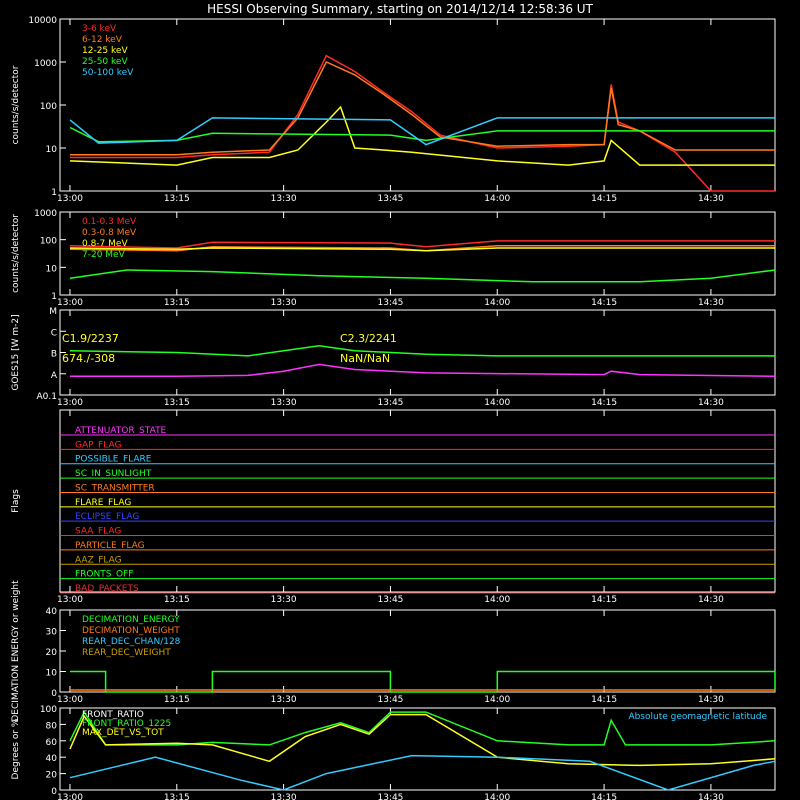 The image size is (800, 800). I want to click on flag-label-eclipse_flag: ECLIPSE_FLAG, so click(107, 517).